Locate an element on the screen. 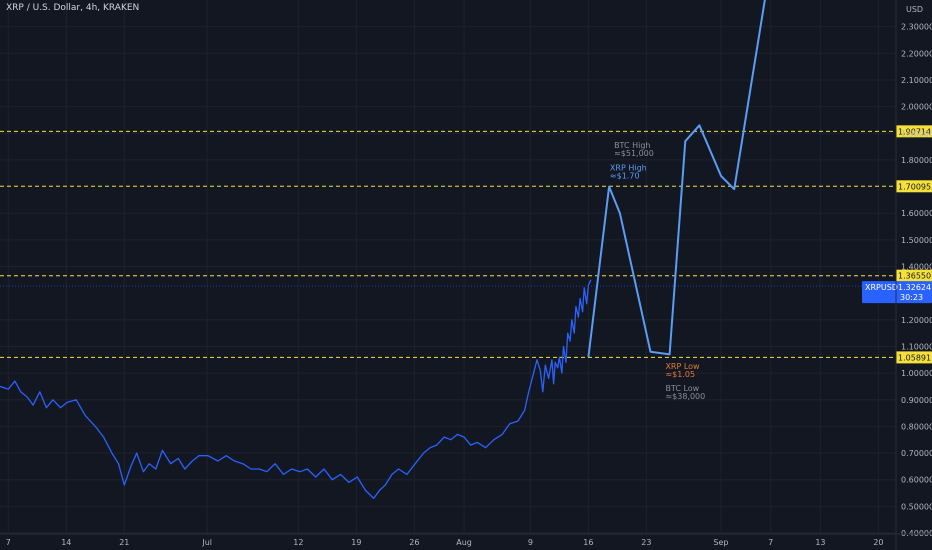 The height and width of the screenshot is (550, 932). y-tick-label: 1.10000 is located at coordinates (916, 346).